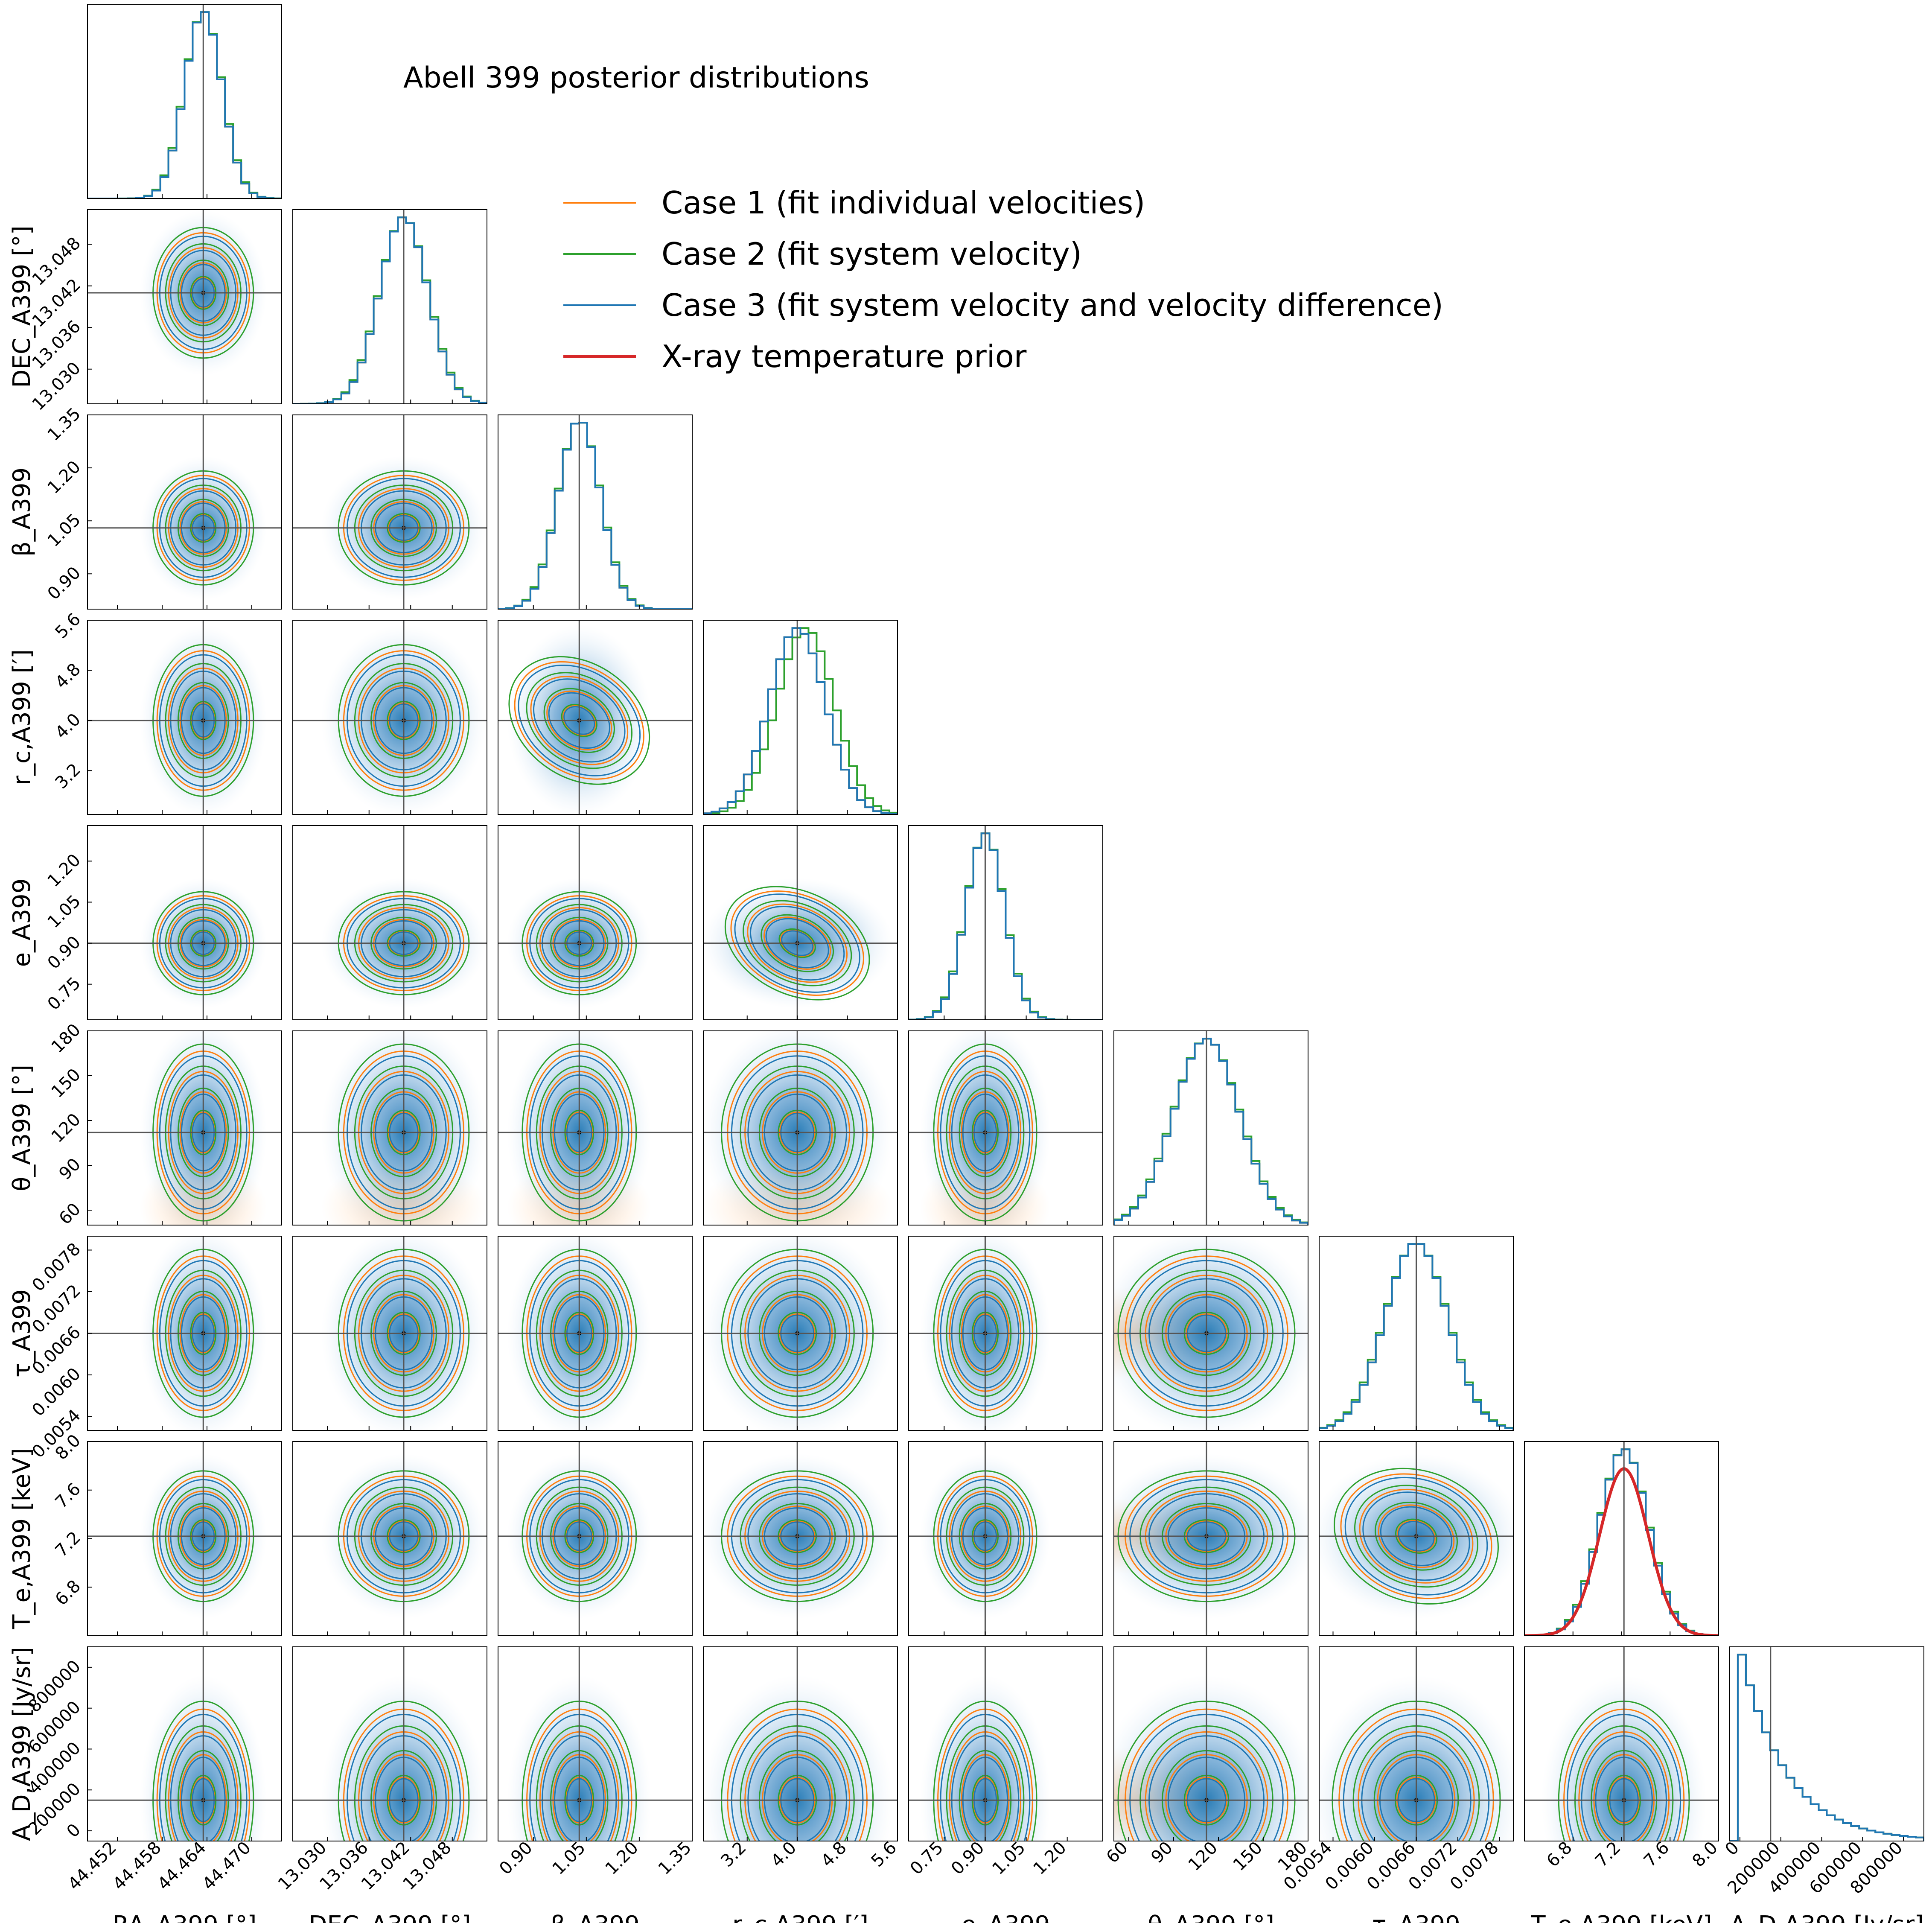  I want to click on x-axis-label-RA_A399: RA_A399 [°], so click(185, 1917).